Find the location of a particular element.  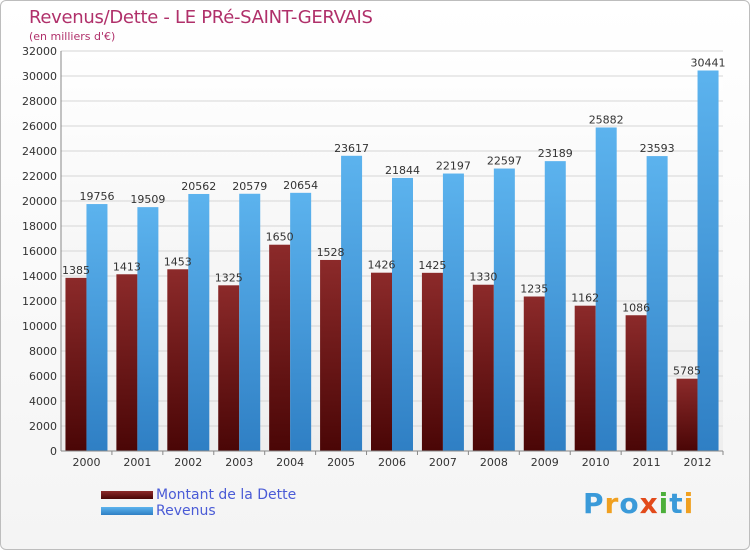

y-tick-label: 16000 is located at coordinates (39, 251).